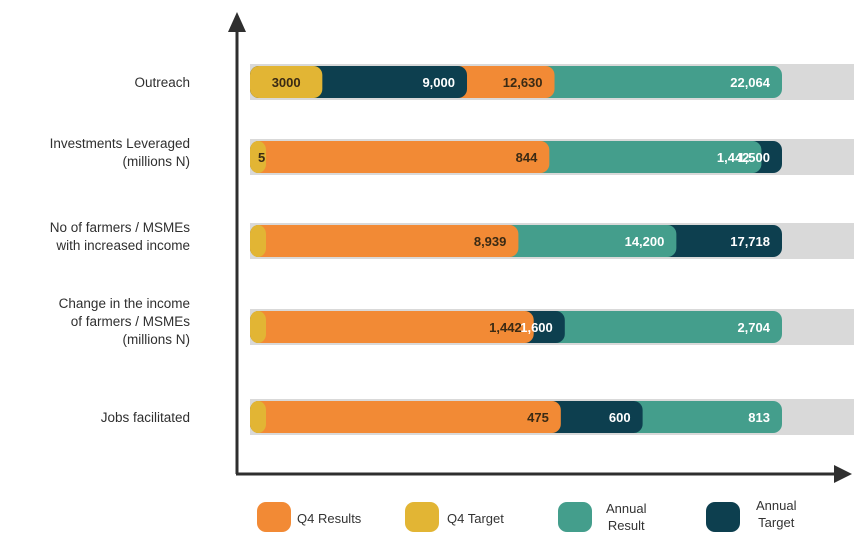 Image resolution: width=856 pixels, height=536 pixels. What do you see at coordinates (162, 82) in the screenshot?
I see `category-label-outreach: Outreach` at bounding box center [162, 82].